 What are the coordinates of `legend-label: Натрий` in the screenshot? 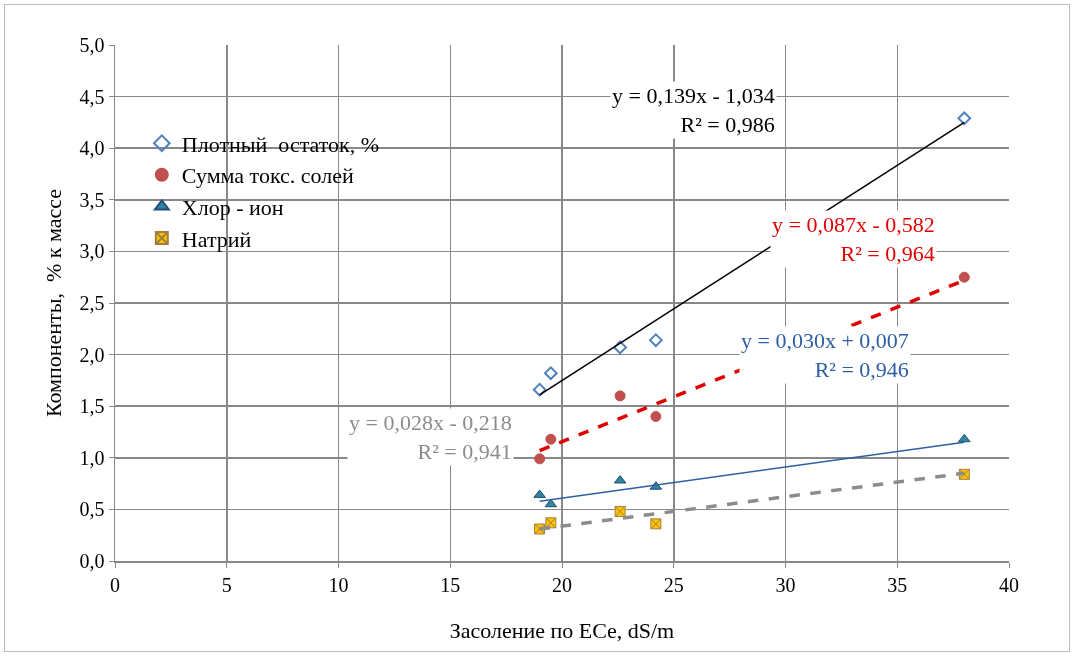 It's located at (216, 239).